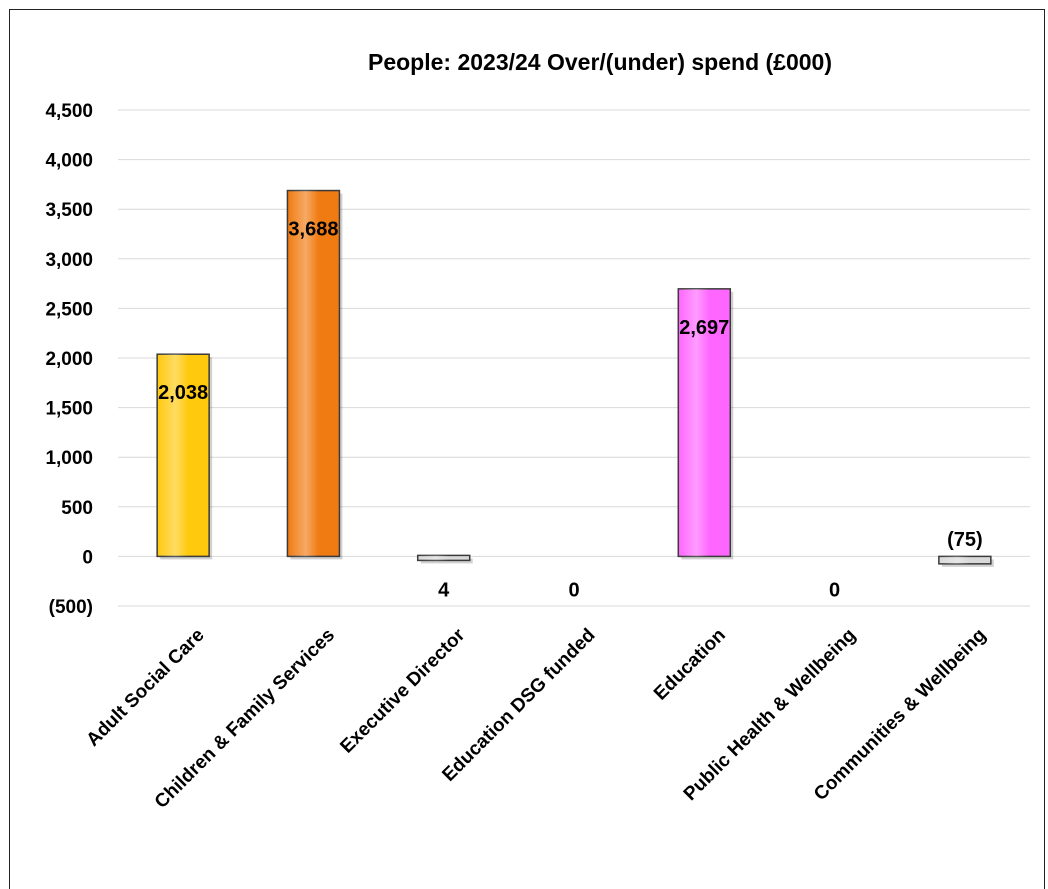 The width and height of the screenshot is (1048, 889). Describe the element at coordinates (69, 210) in the screenshot. I see `y-tick-label: 3,500` at that location.